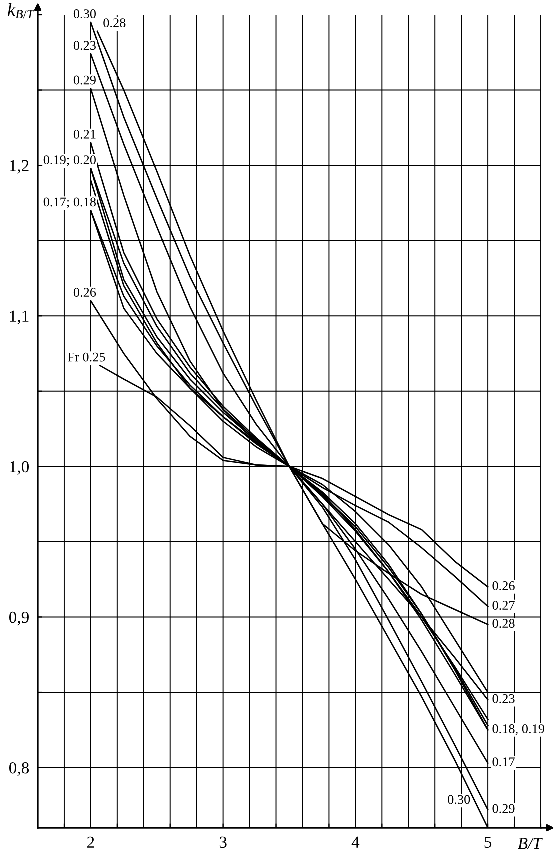 This screenshot has width=559, height=851. Describe the element at coordinates (87, 357) in the screenshot. I see `annotation: Fr 0.25` at that location.